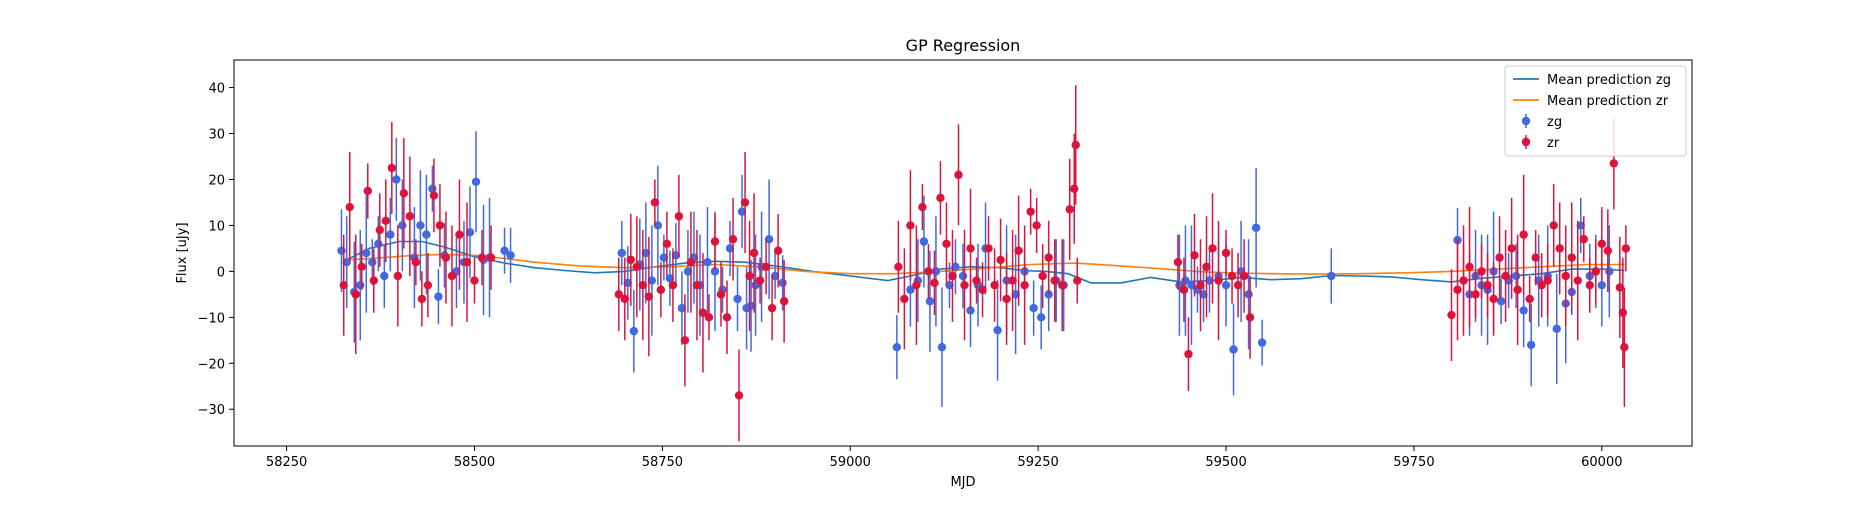  I want to click on legend-label: zr, so click(1553, 143).